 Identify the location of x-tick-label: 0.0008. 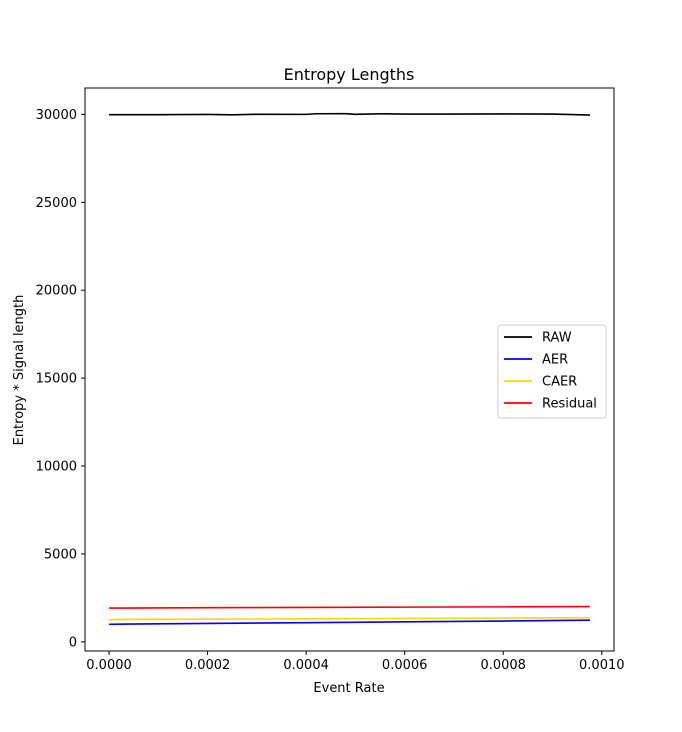
(503, 665).